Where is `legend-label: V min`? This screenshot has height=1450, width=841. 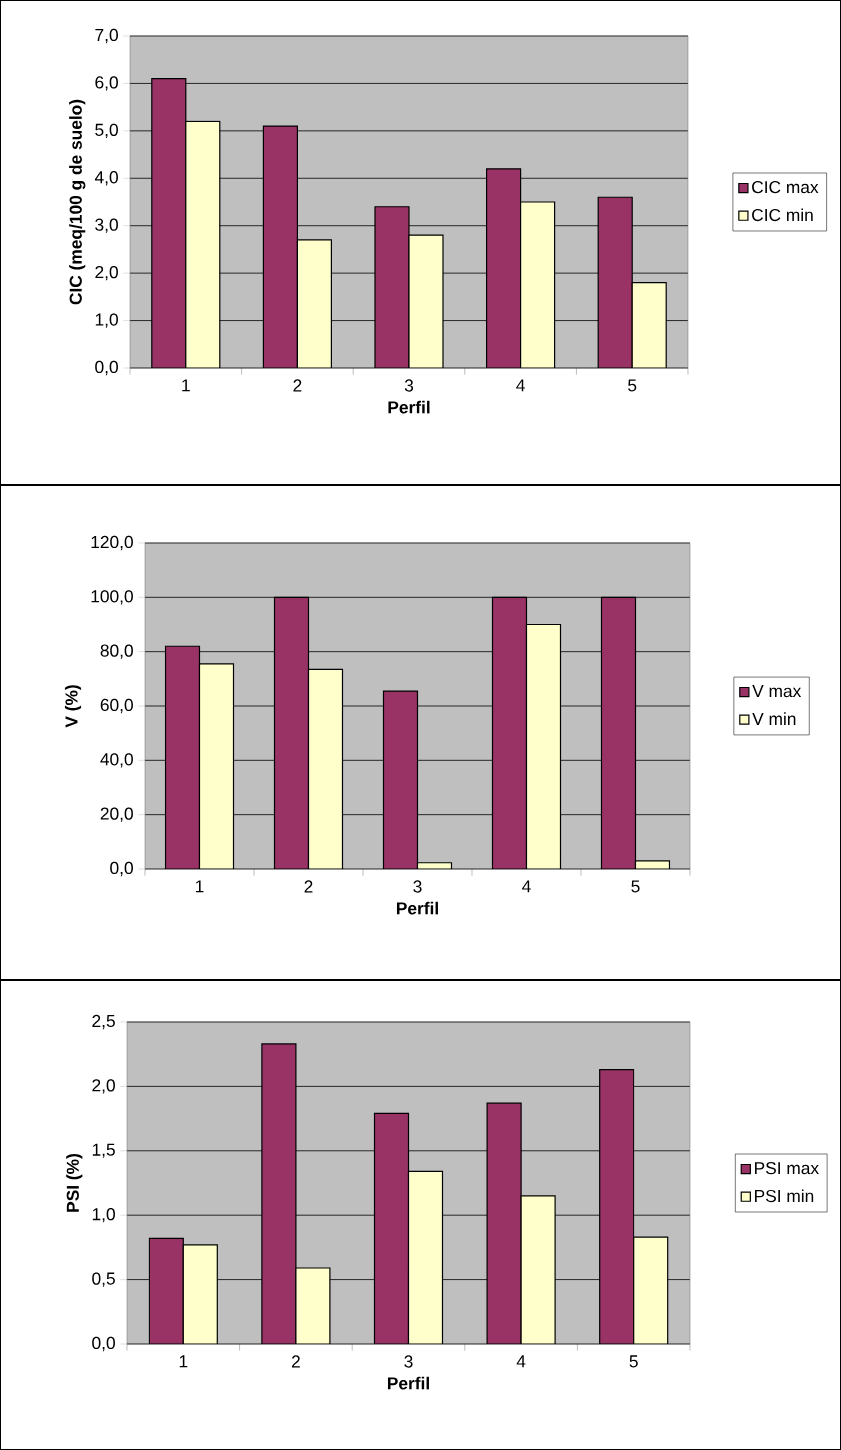 legend-label: V min is located at coordinates (774, 718).